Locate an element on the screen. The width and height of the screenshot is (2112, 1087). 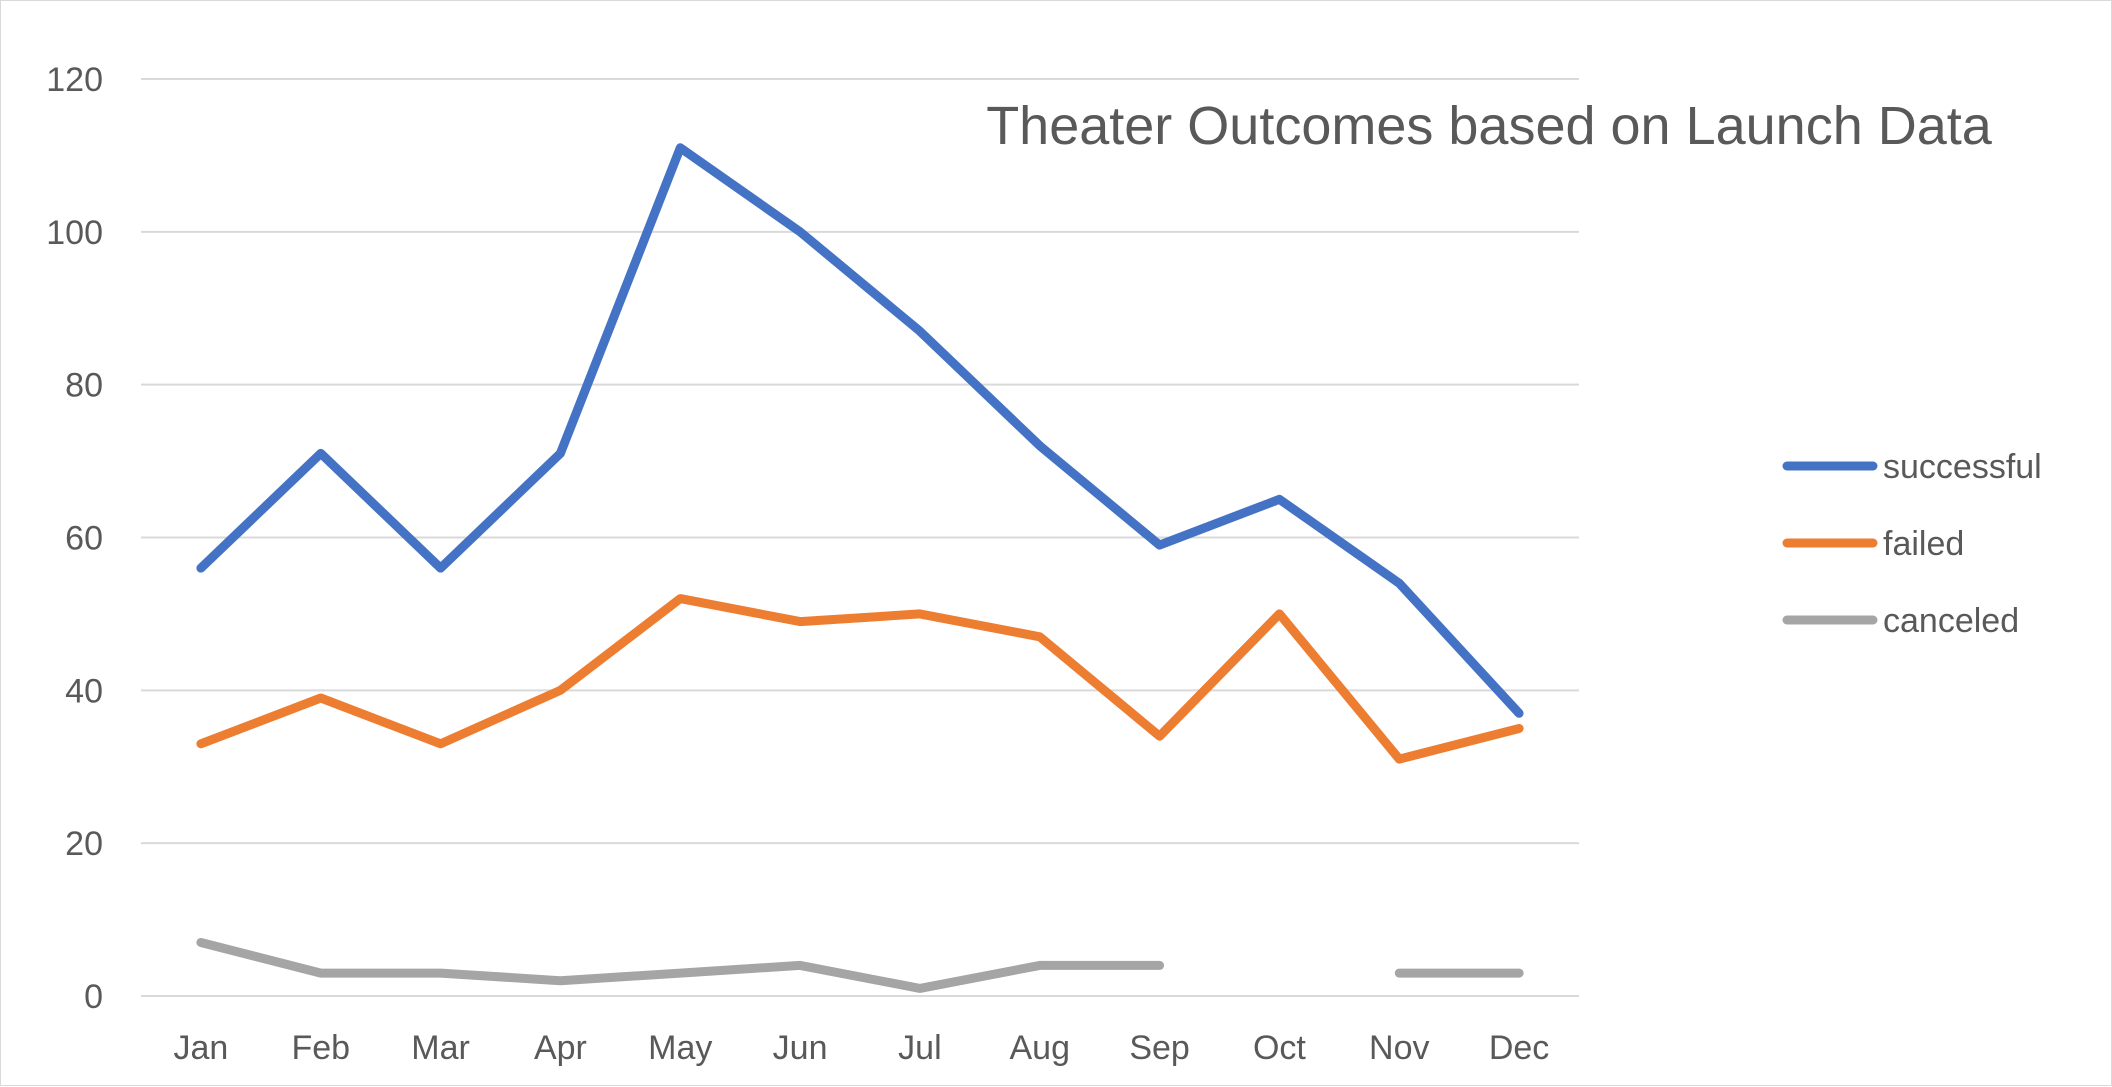
series-failed is located at coordinates (860, 679).